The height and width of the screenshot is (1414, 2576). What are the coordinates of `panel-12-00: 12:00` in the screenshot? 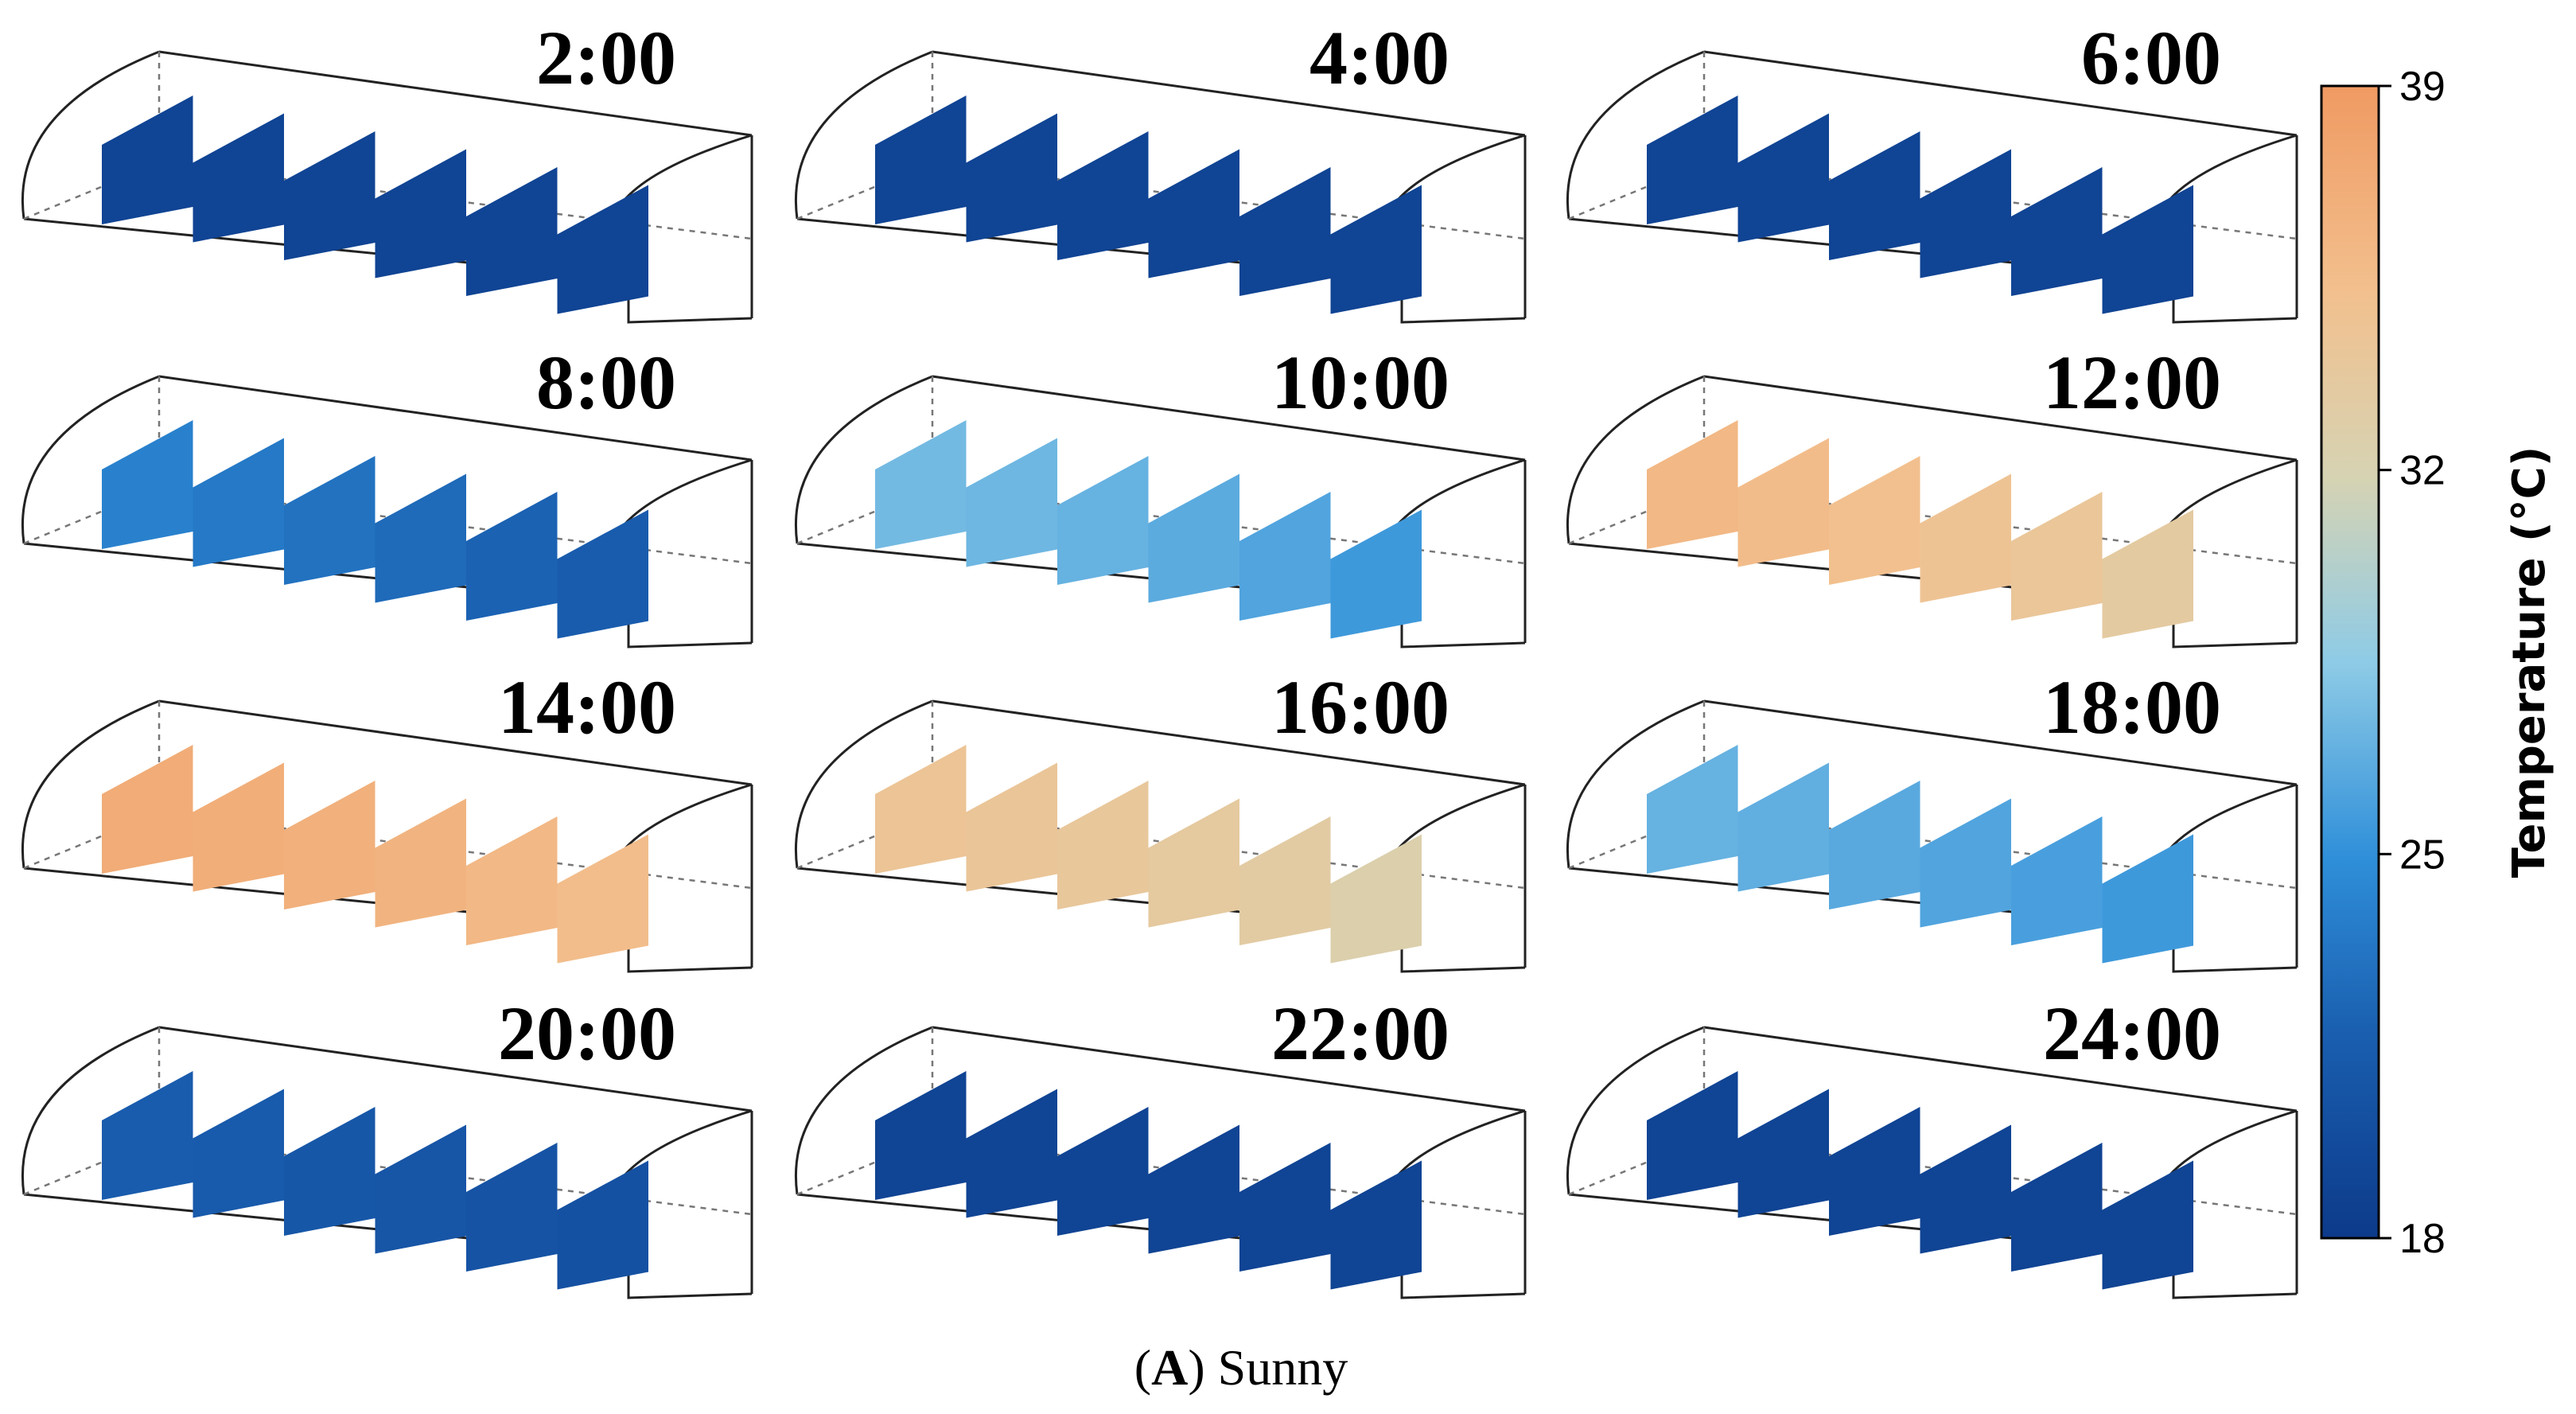 It's located at (1932, 494).